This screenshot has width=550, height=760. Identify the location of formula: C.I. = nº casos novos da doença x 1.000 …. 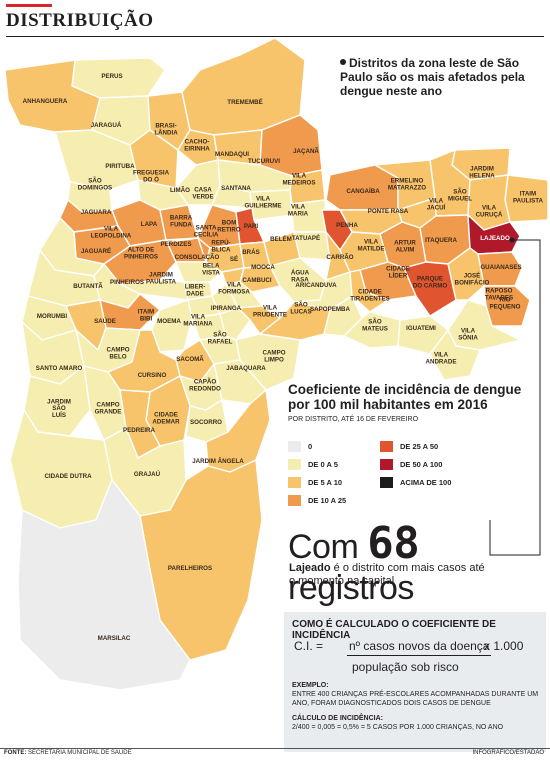
(419, 656).